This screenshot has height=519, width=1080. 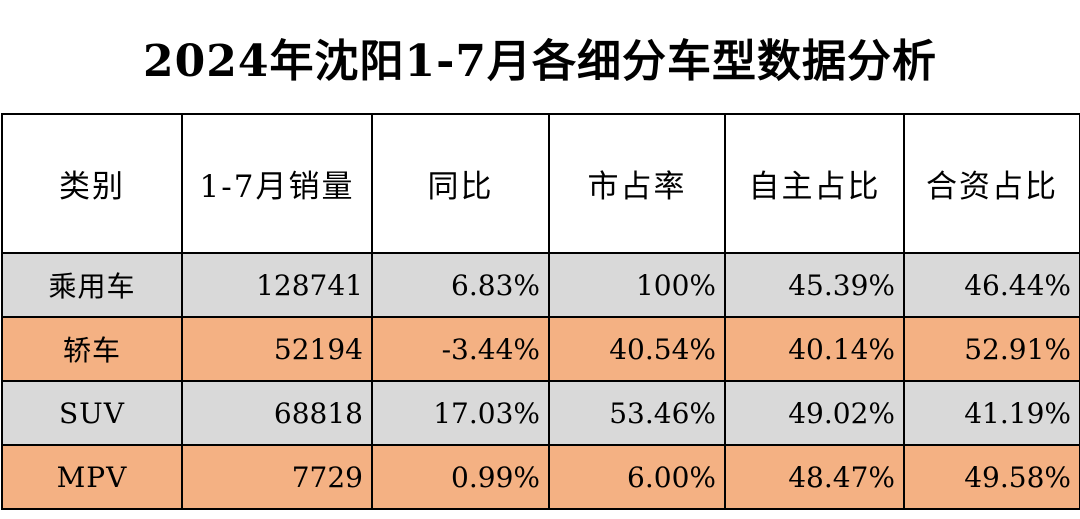 What do you see at coordinates (637, 285) in the screenshot?
I see `cell-market-share: 100%` at bounding box center [637, 285].